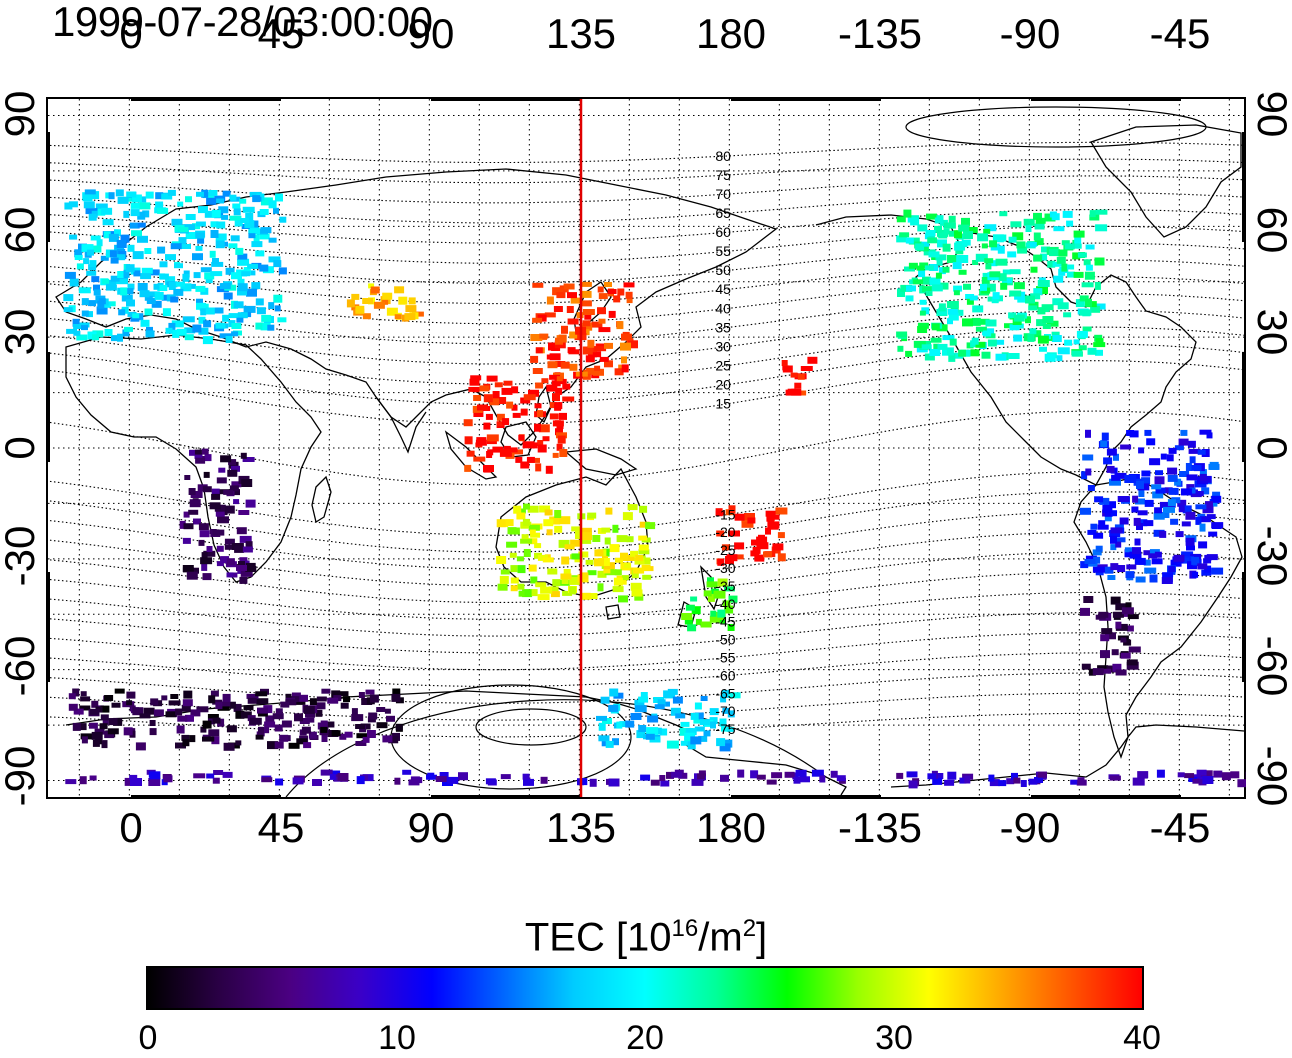 The width and height of the screenshot is (1292, 1058). I want to click on frame-tick-right, so click(1244, 187).